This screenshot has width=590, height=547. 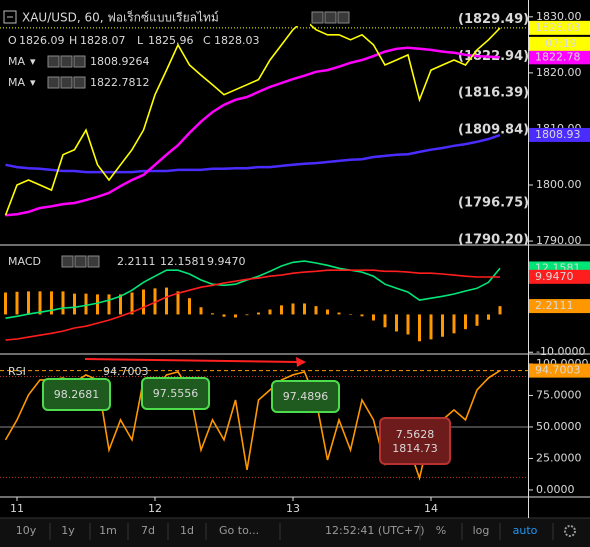 What do you see at coordinates (559, 457) in the screenshot?
I see `y-tick-label: 25.0000` at bounding box center [559, 457].